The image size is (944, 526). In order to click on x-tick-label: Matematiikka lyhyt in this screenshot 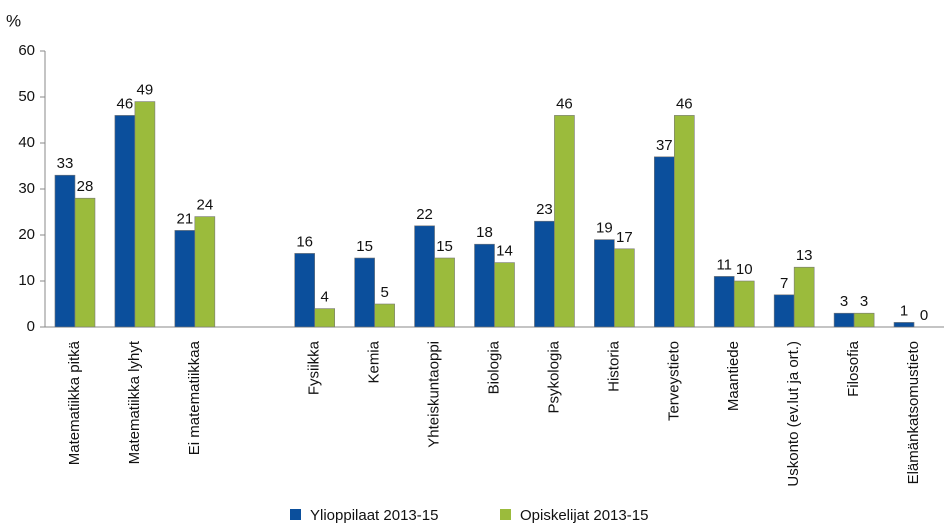, I will do `click(134, 402)`.